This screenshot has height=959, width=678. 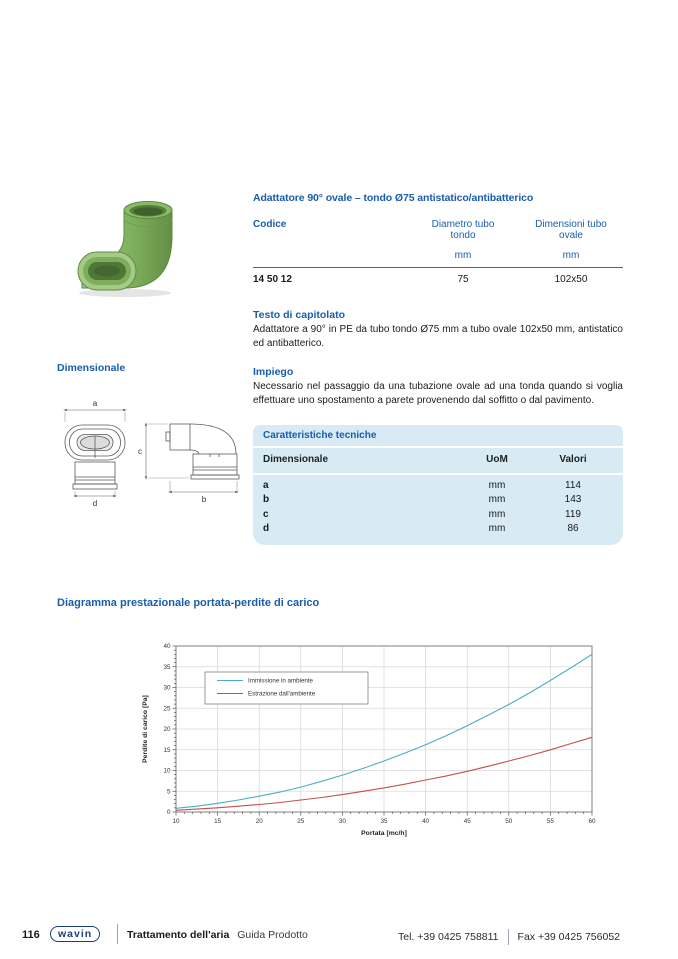 What do you see at coordinates (167, 750) in the screenshot?
I see `y-tick-label: 15` at bounding box center [167, 750].